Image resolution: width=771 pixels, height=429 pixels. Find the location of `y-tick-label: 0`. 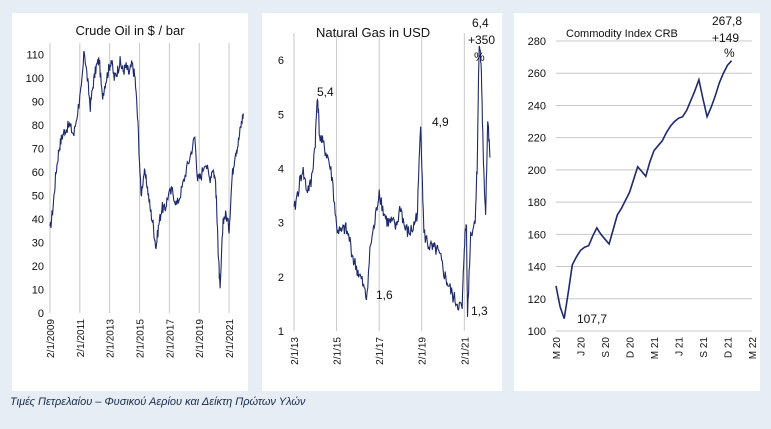

y-tick-label: 0 is located at coordinates (41, 314).